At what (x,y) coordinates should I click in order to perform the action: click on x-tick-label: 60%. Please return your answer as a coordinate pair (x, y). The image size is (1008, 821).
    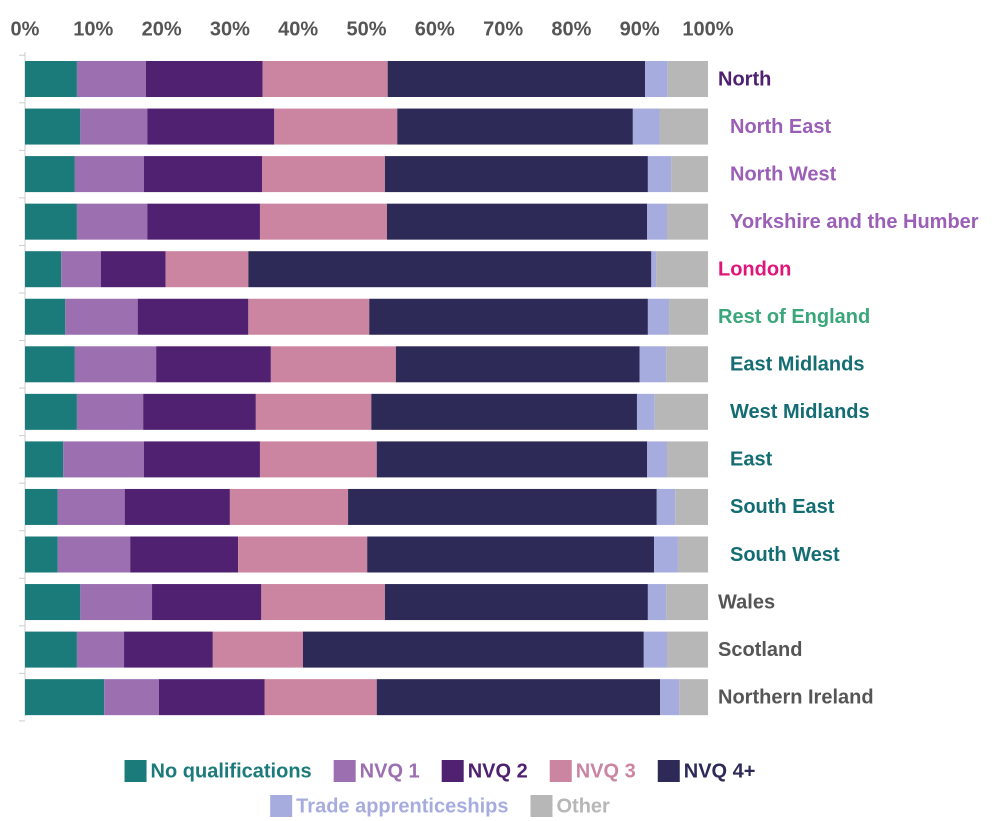
    Looking at the image, I should click on (435, 29).